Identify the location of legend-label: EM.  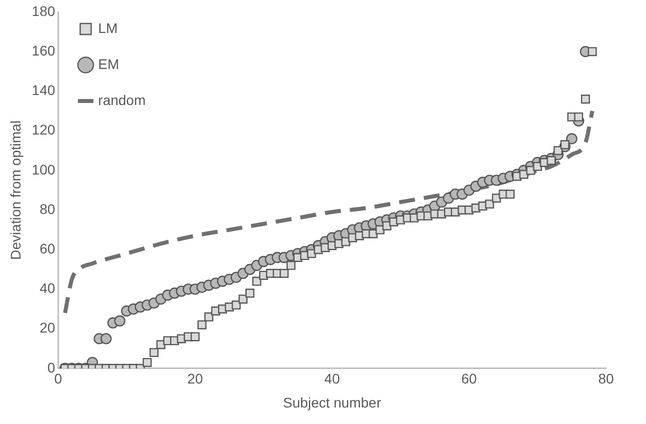
(109, 64).